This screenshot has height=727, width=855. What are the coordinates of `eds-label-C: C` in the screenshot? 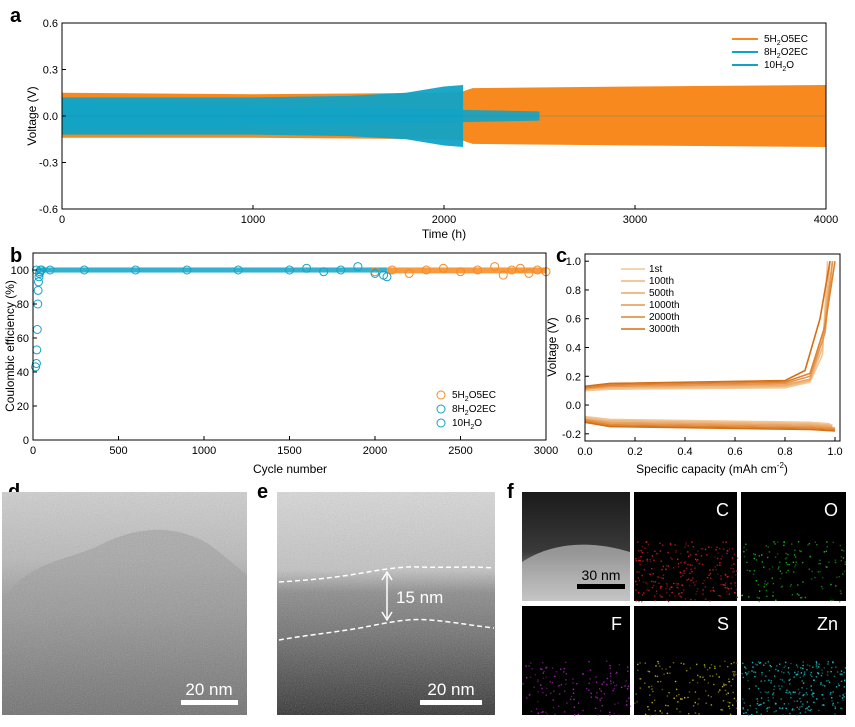 It's located at (722, 510).